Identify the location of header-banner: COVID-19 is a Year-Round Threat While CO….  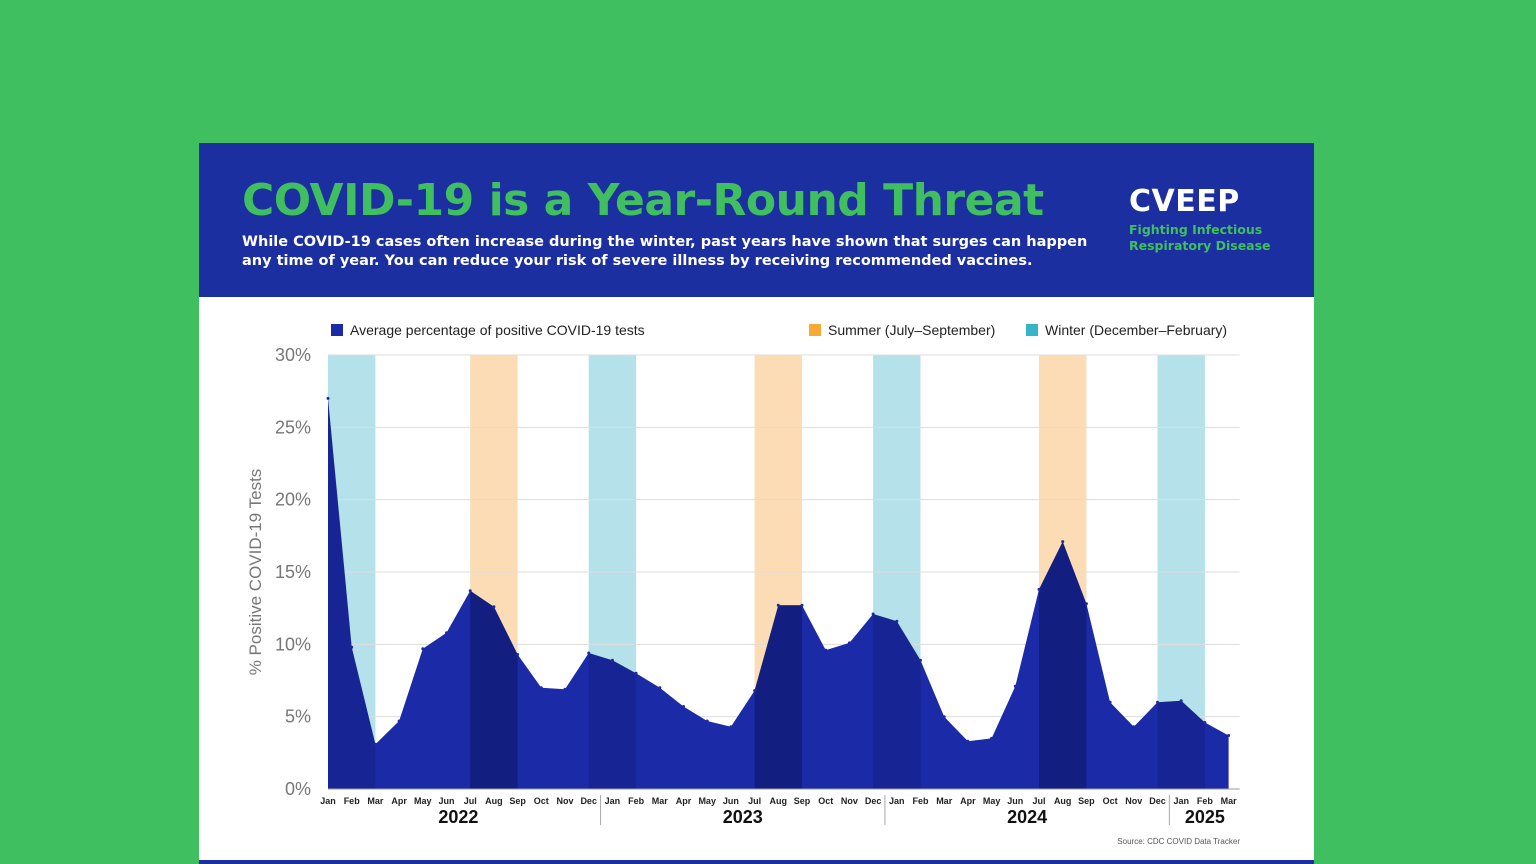
(756, 220).